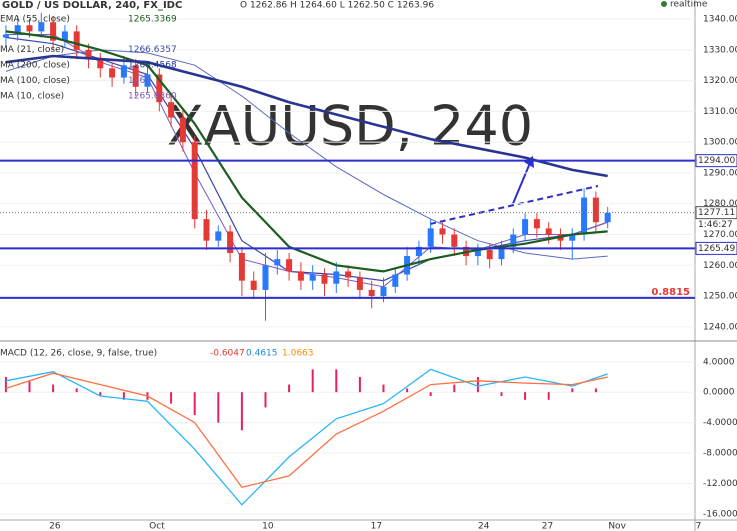  What do you see at coordinates (720, 143) in the screenshot?
I see `y-tick-label: 1300.00` at bounding box center [720, 143].